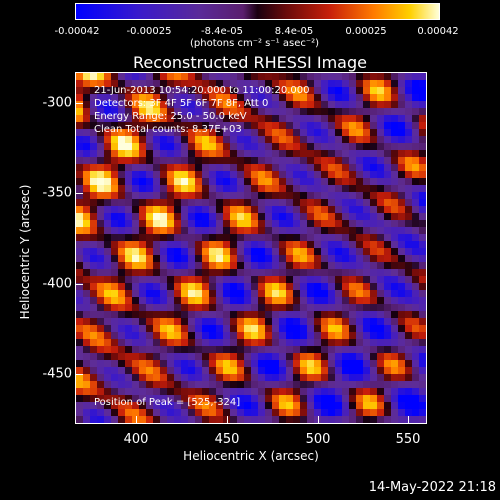 This screenshot has width=500, height=500. I want to click on colorbar-tick-label: 0.00042, so click(438, 31).